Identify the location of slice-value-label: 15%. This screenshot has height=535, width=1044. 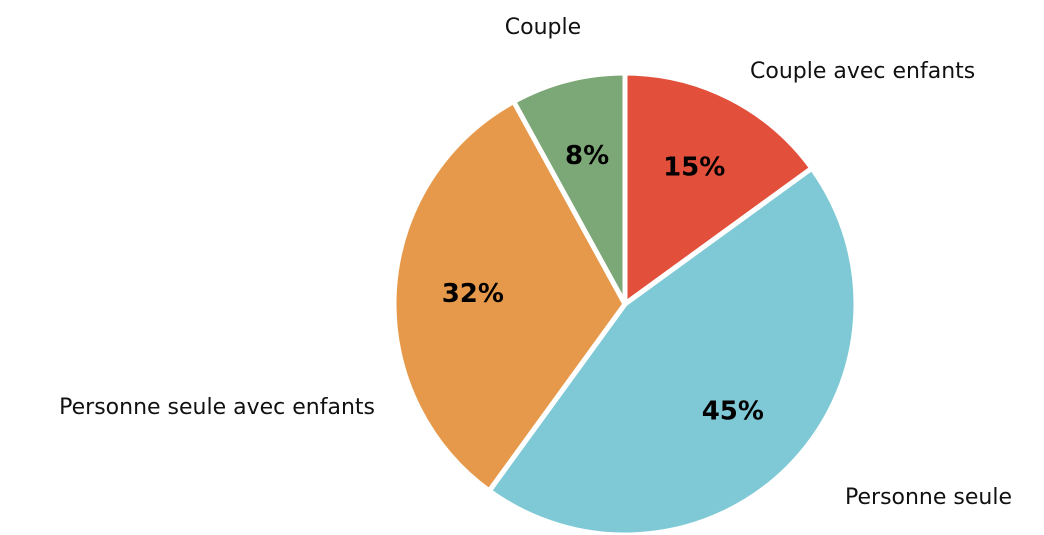
(694, 168).